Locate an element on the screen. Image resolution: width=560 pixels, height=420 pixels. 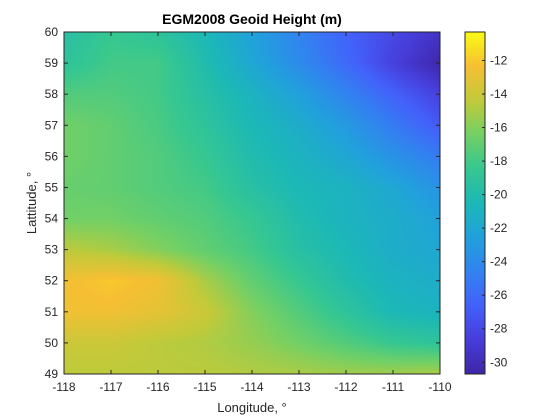
chart-title: EGM2008 Geoid Height (m) is located at coordinates (252, 19).